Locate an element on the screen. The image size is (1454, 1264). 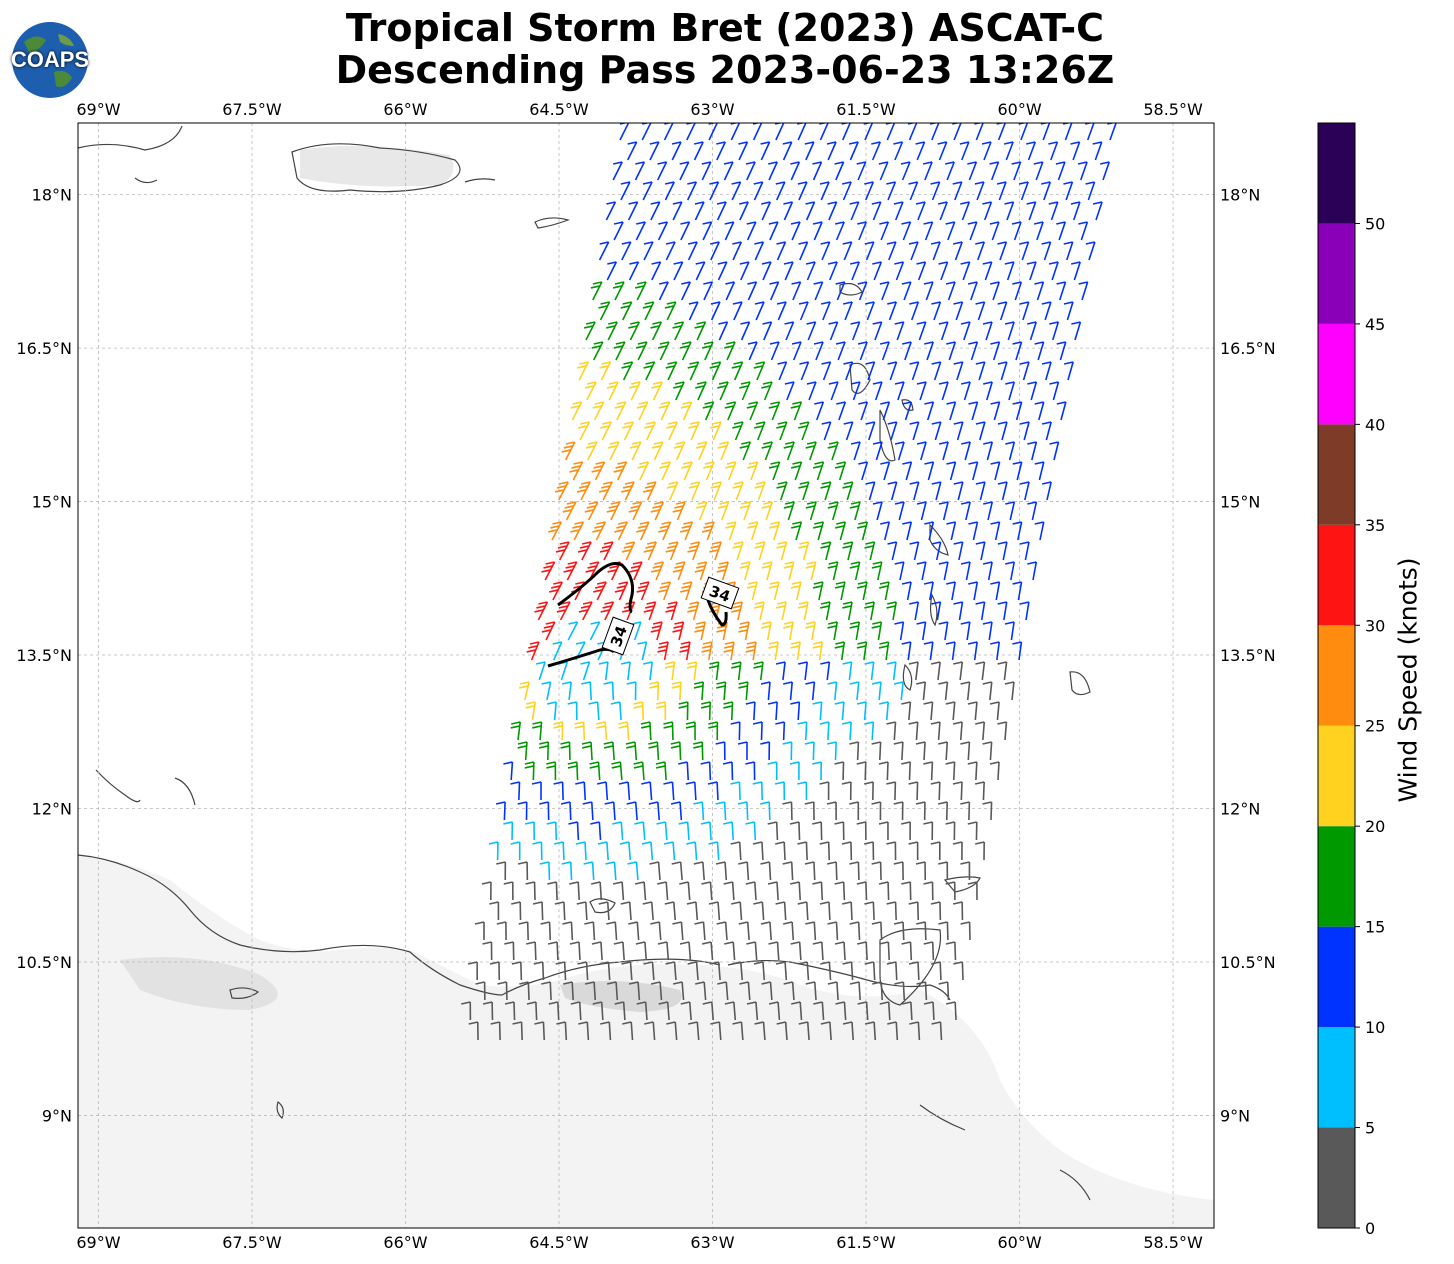
lon-tick-top: 64.5°W is located at coordinates (559, 109).